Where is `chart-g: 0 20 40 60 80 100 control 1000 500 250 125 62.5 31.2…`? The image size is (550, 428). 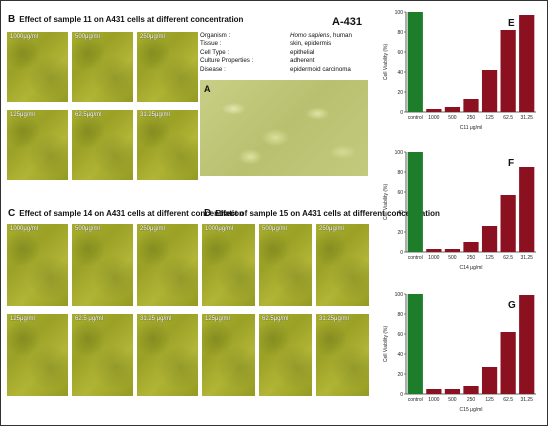 chart-g: 0 20 40 60 80 100 control 1000 500 250 125 62.5 31.2… is located at coordinates (459, 352).